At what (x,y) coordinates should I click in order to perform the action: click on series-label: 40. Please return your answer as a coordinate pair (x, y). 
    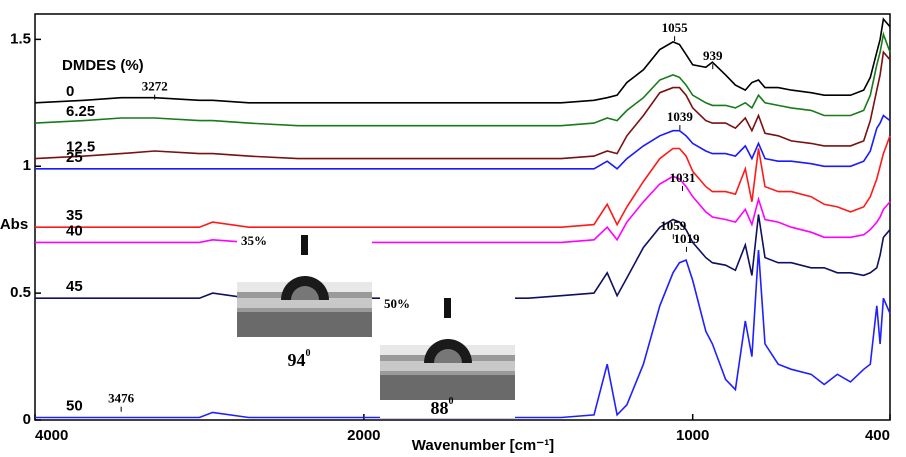
    Looking at the image, I should click on (74, 230).